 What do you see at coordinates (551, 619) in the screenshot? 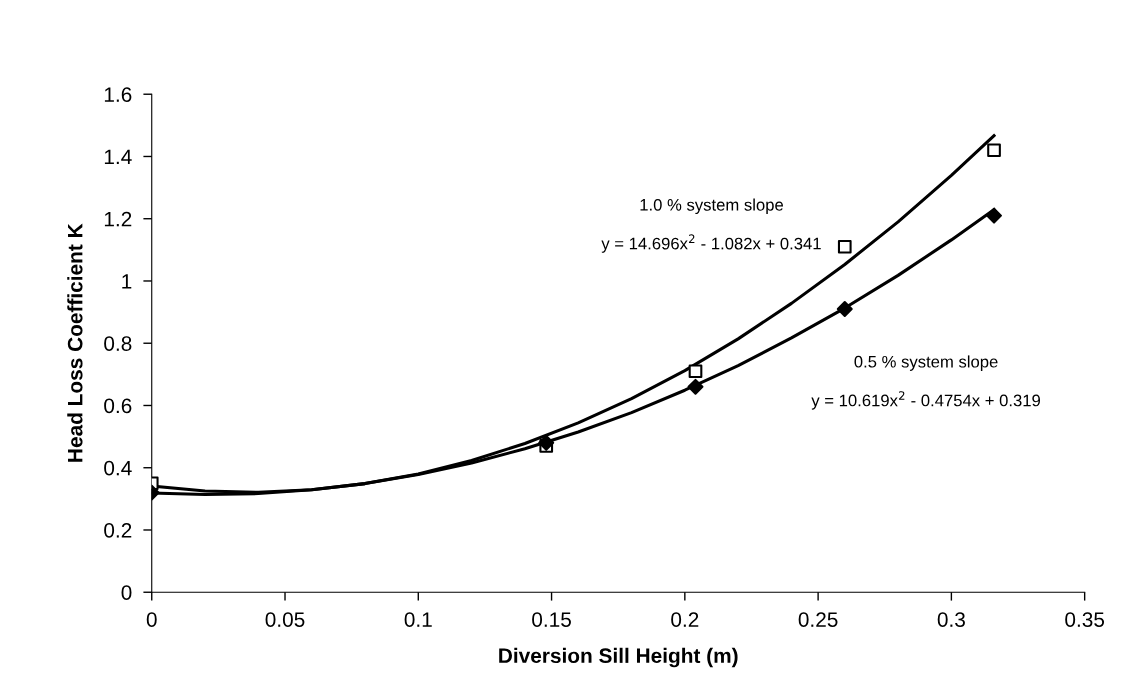
I see `x-tick-label: 0.15` at bounding box center [551, 619].